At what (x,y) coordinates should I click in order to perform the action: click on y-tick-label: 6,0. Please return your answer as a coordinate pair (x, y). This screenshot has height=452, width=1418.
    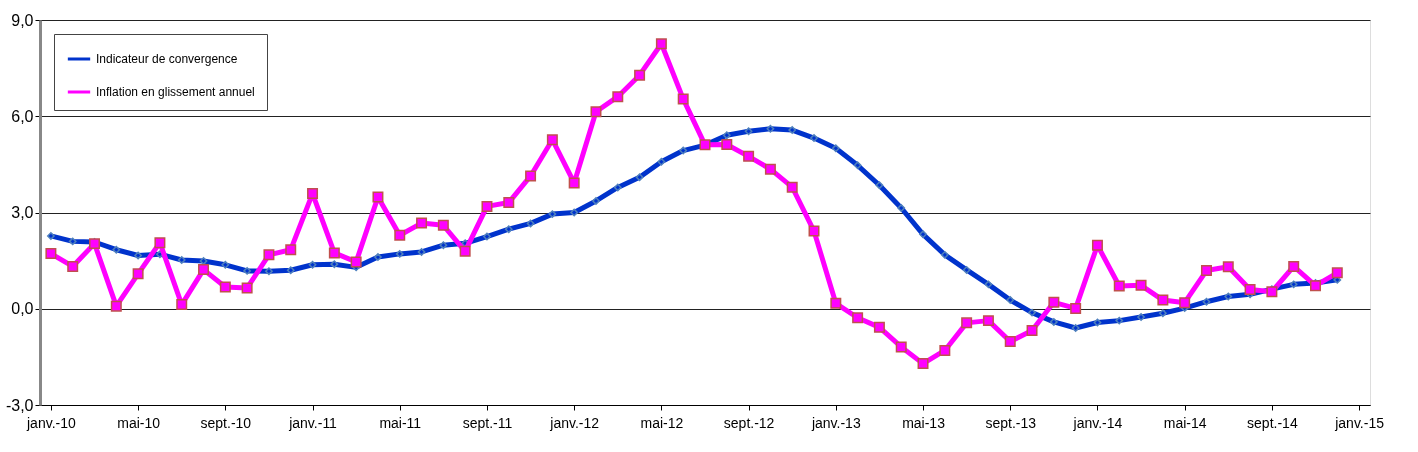
    Looking at the image, I should click on (22, 116).